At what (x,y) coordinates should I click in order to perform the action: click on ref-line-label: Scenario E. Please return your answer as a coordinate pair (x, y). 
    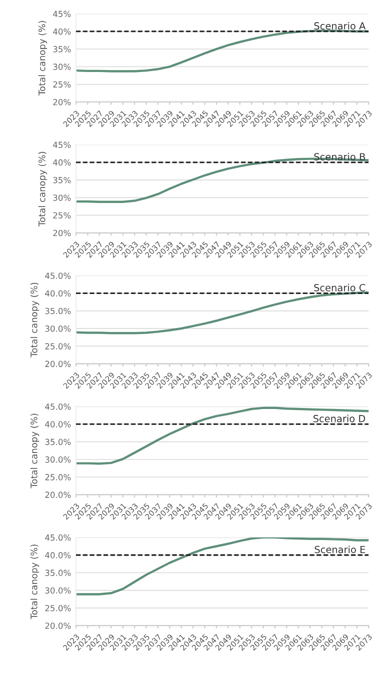
    Looking at the image, I should click on (340, 550).